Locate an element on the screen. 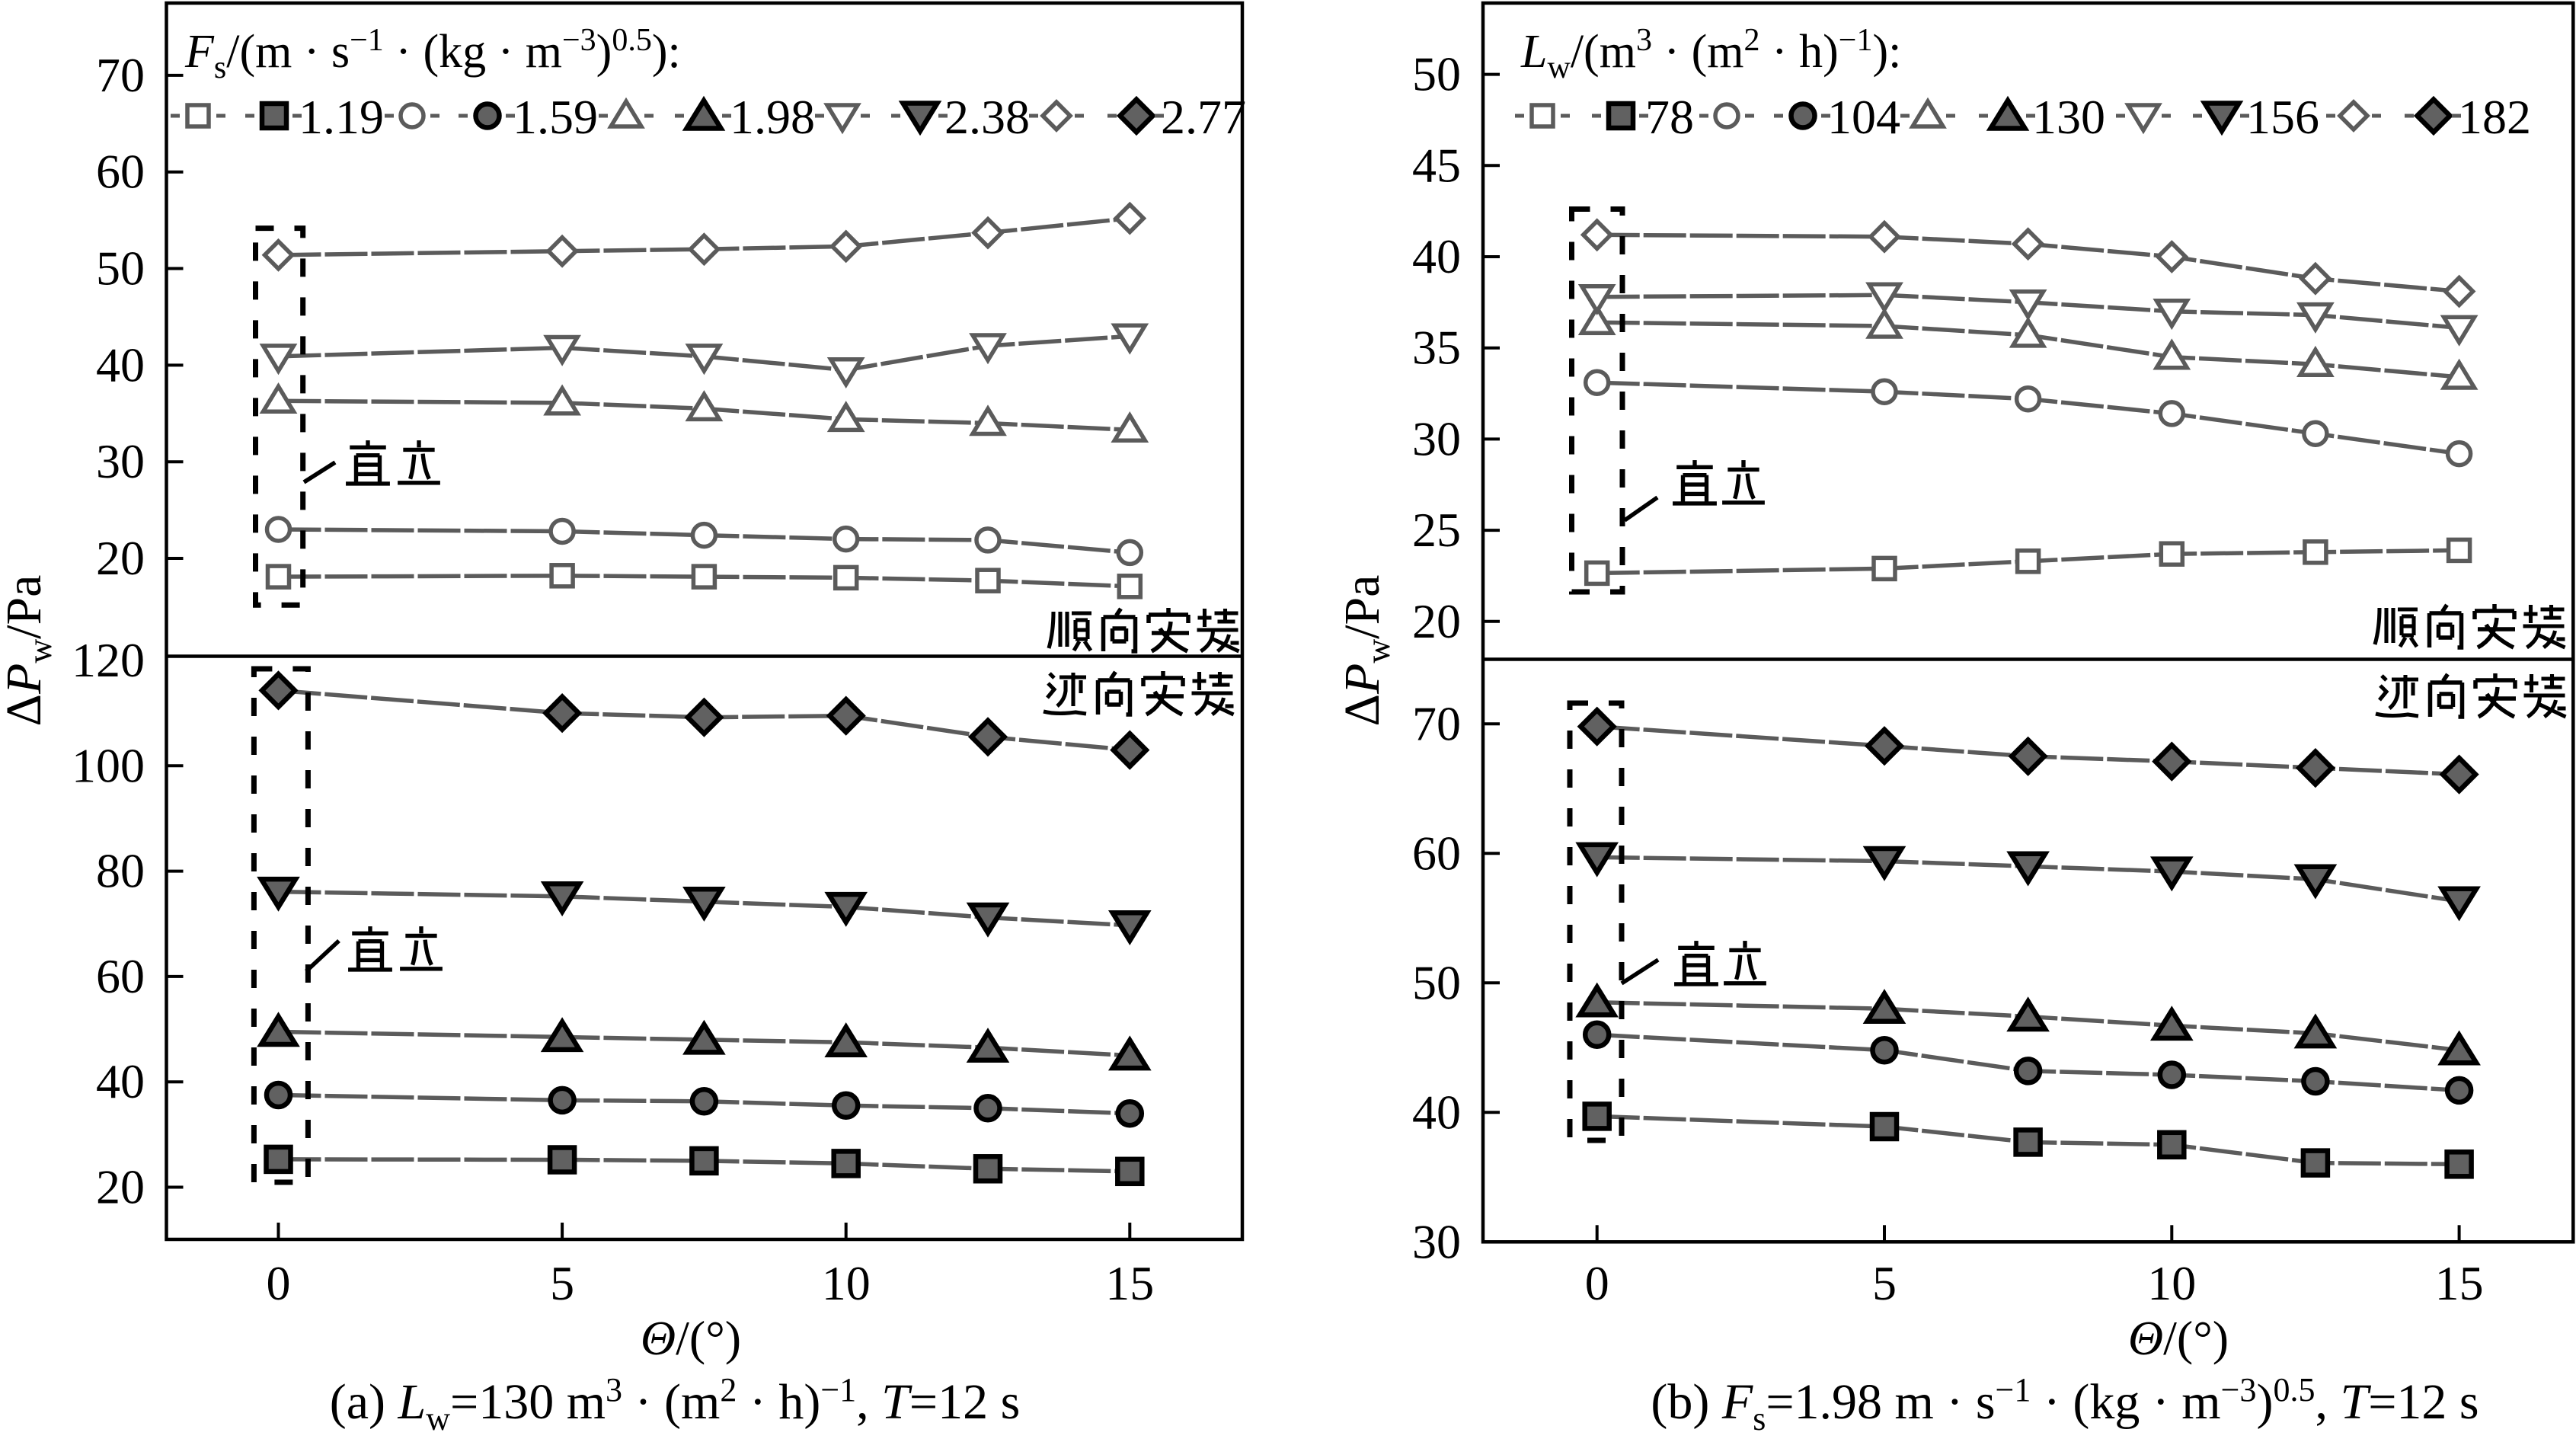 Image resolution: width=2576 pixels, height=1442 pixels. svg-text: 182 is located at coordinates (2494, 117).